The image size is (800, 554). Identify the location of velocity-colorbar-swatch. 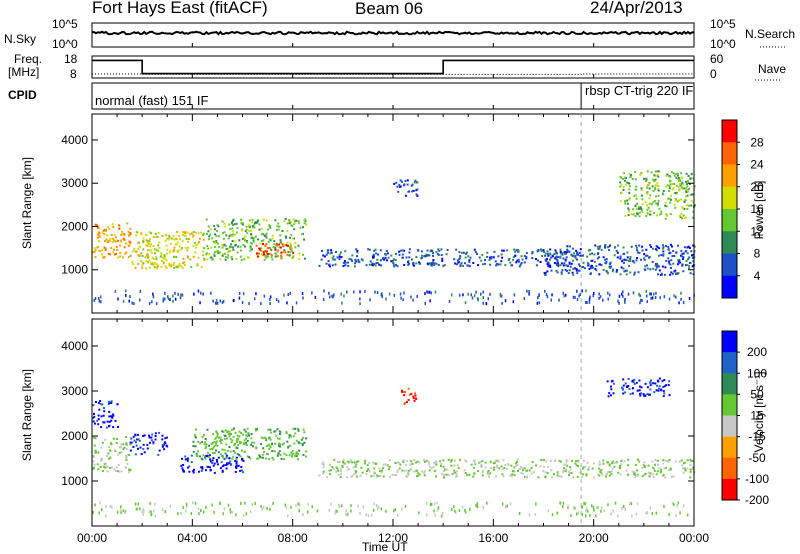
(729, 342).